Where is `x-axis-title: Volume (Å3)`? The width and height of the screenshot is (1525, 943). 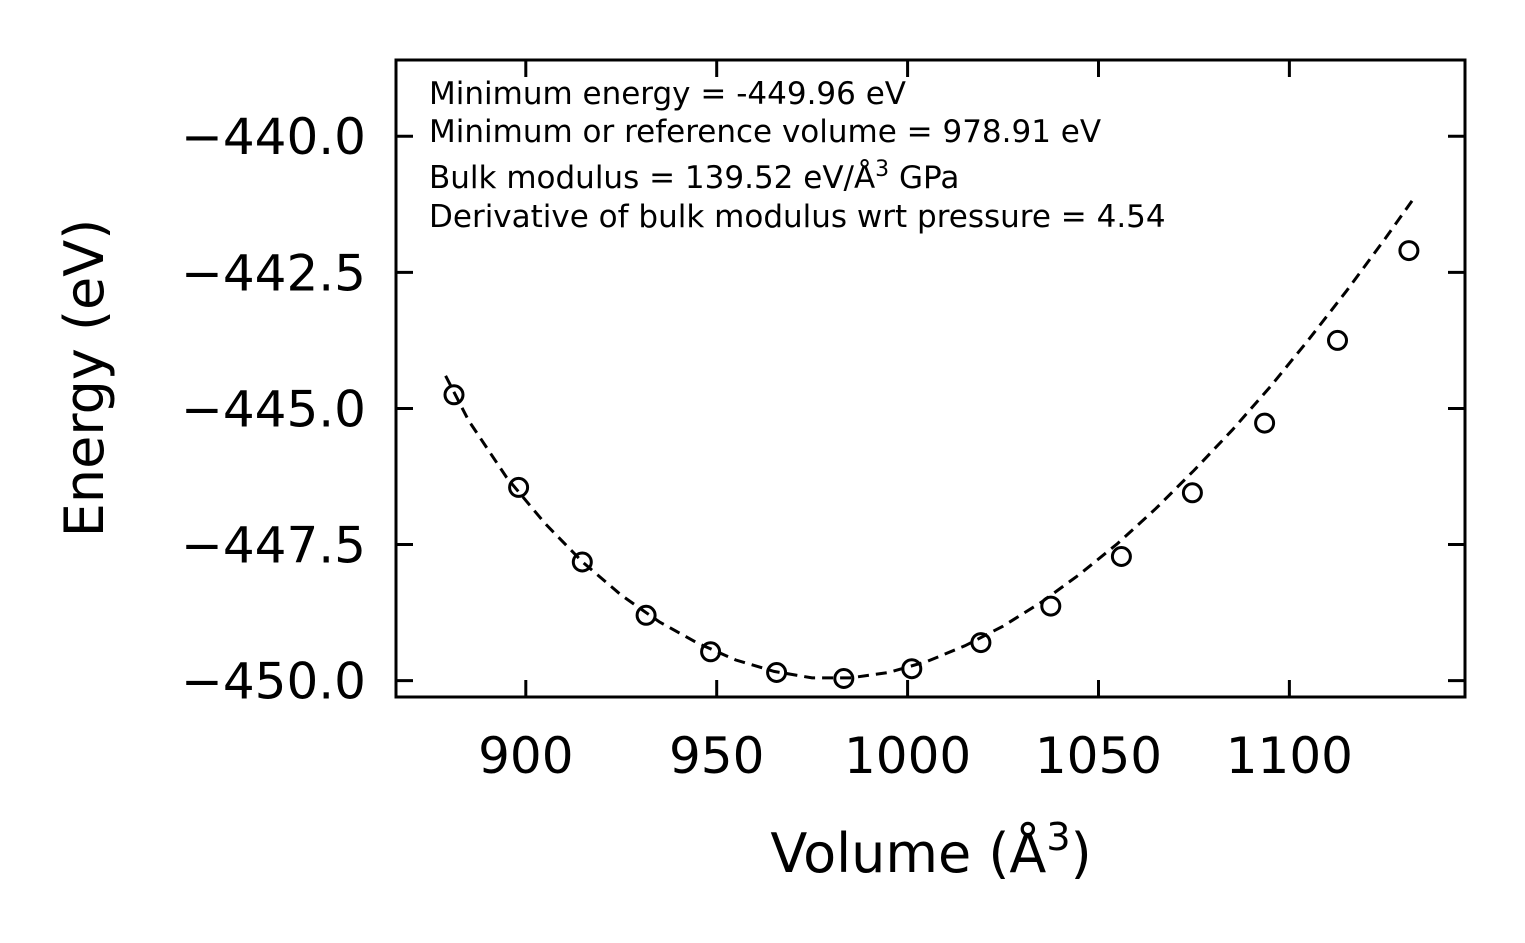
x-axis-title: Volume (Å3) is located at coordinates (930, 850).